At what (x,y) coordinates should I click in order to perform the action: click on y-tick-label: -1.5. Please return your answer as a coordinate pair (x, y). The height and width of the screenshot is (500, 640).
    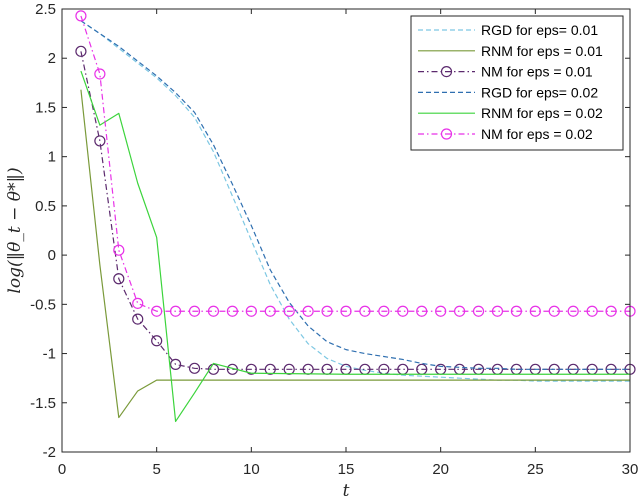
    Looking at the image, I should click on (43, 403).